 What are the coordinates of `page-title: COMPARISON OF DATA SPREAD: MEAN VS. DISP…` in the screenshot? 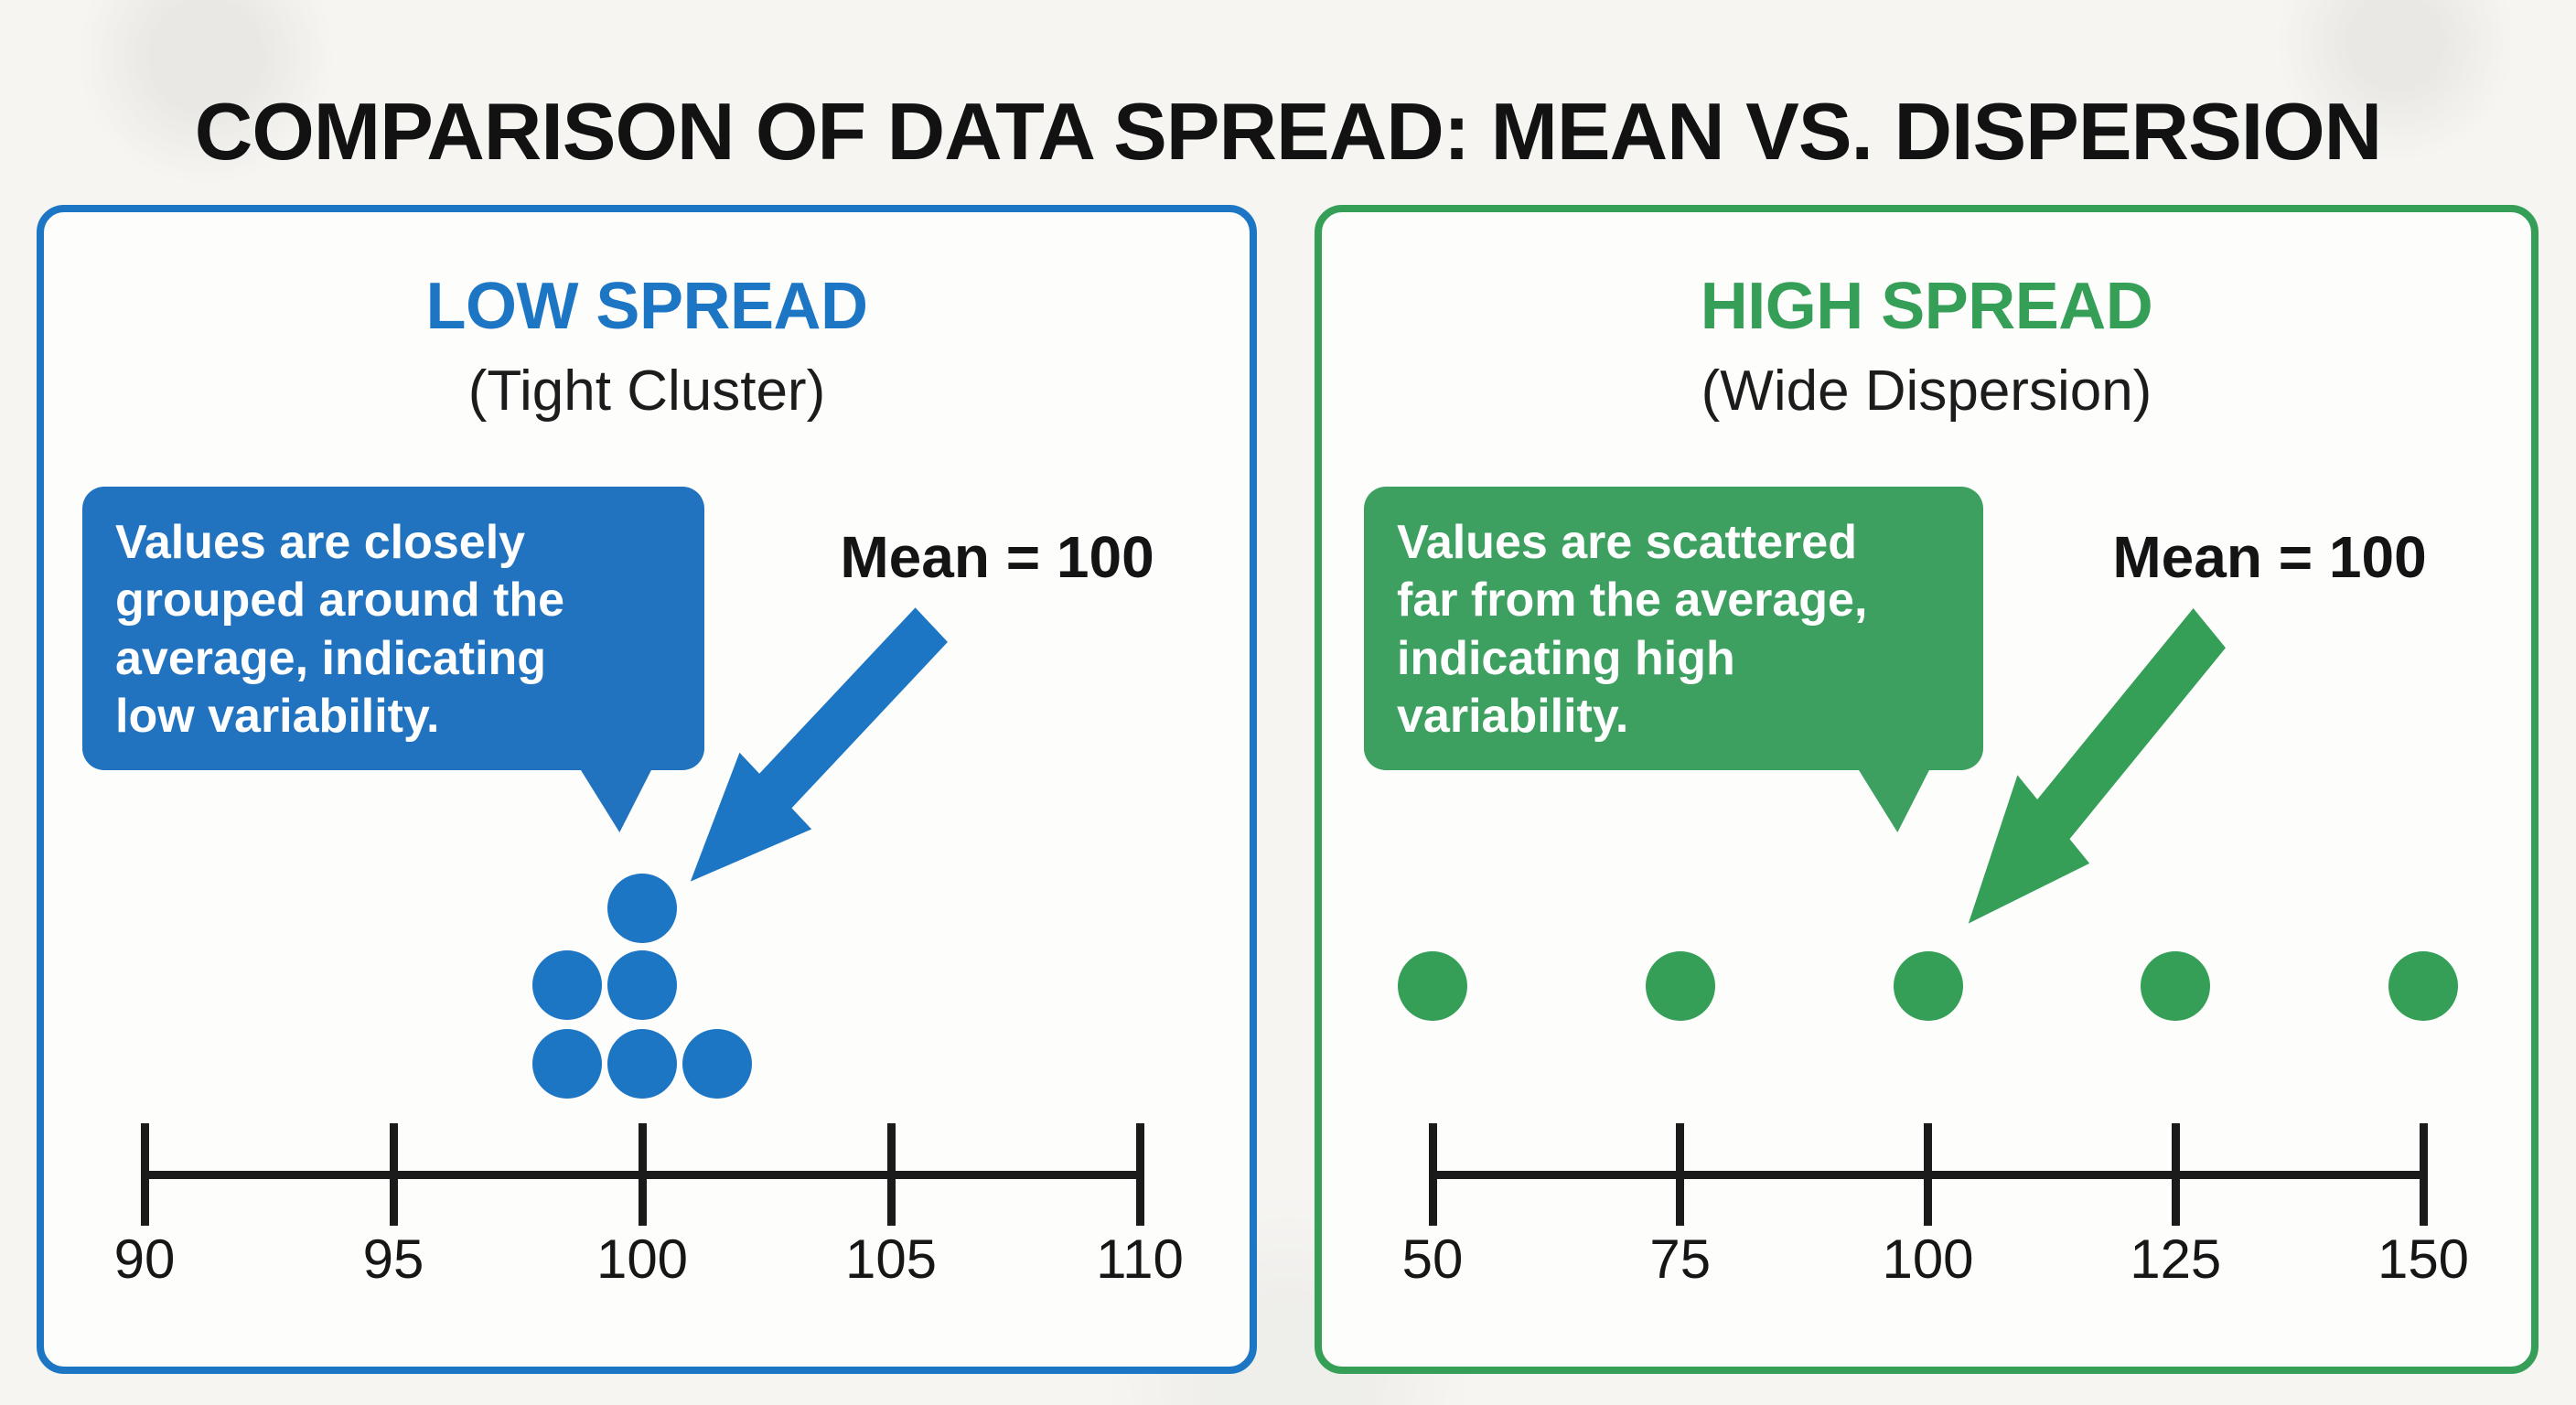 It's located at (1288, 131).